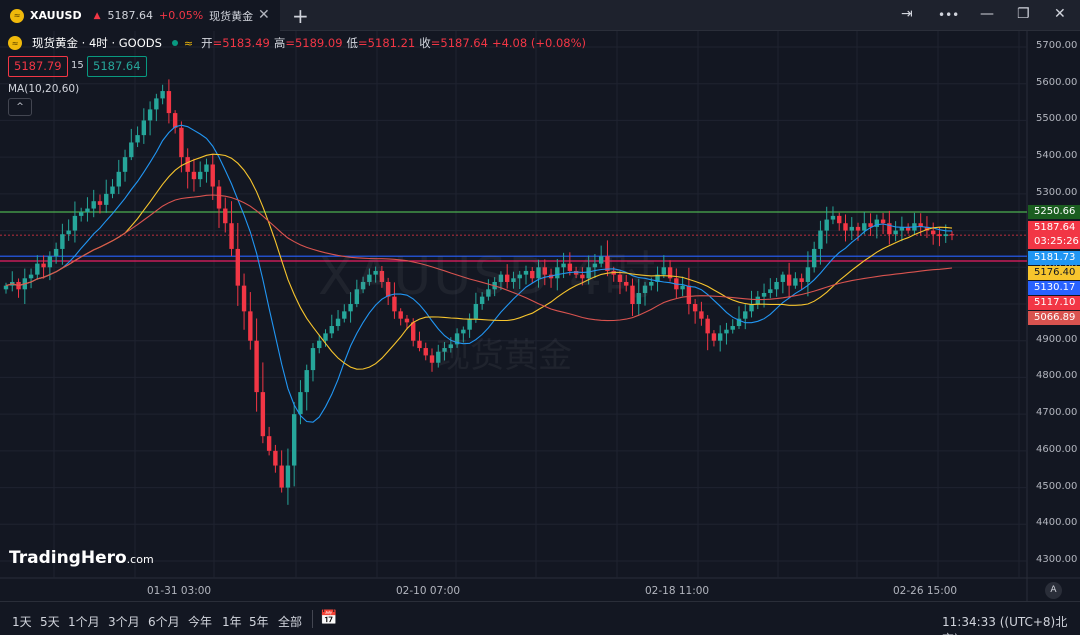 The image size is (1080, 635). I want to click on tab-change: +0.05%, so click(181, 15).